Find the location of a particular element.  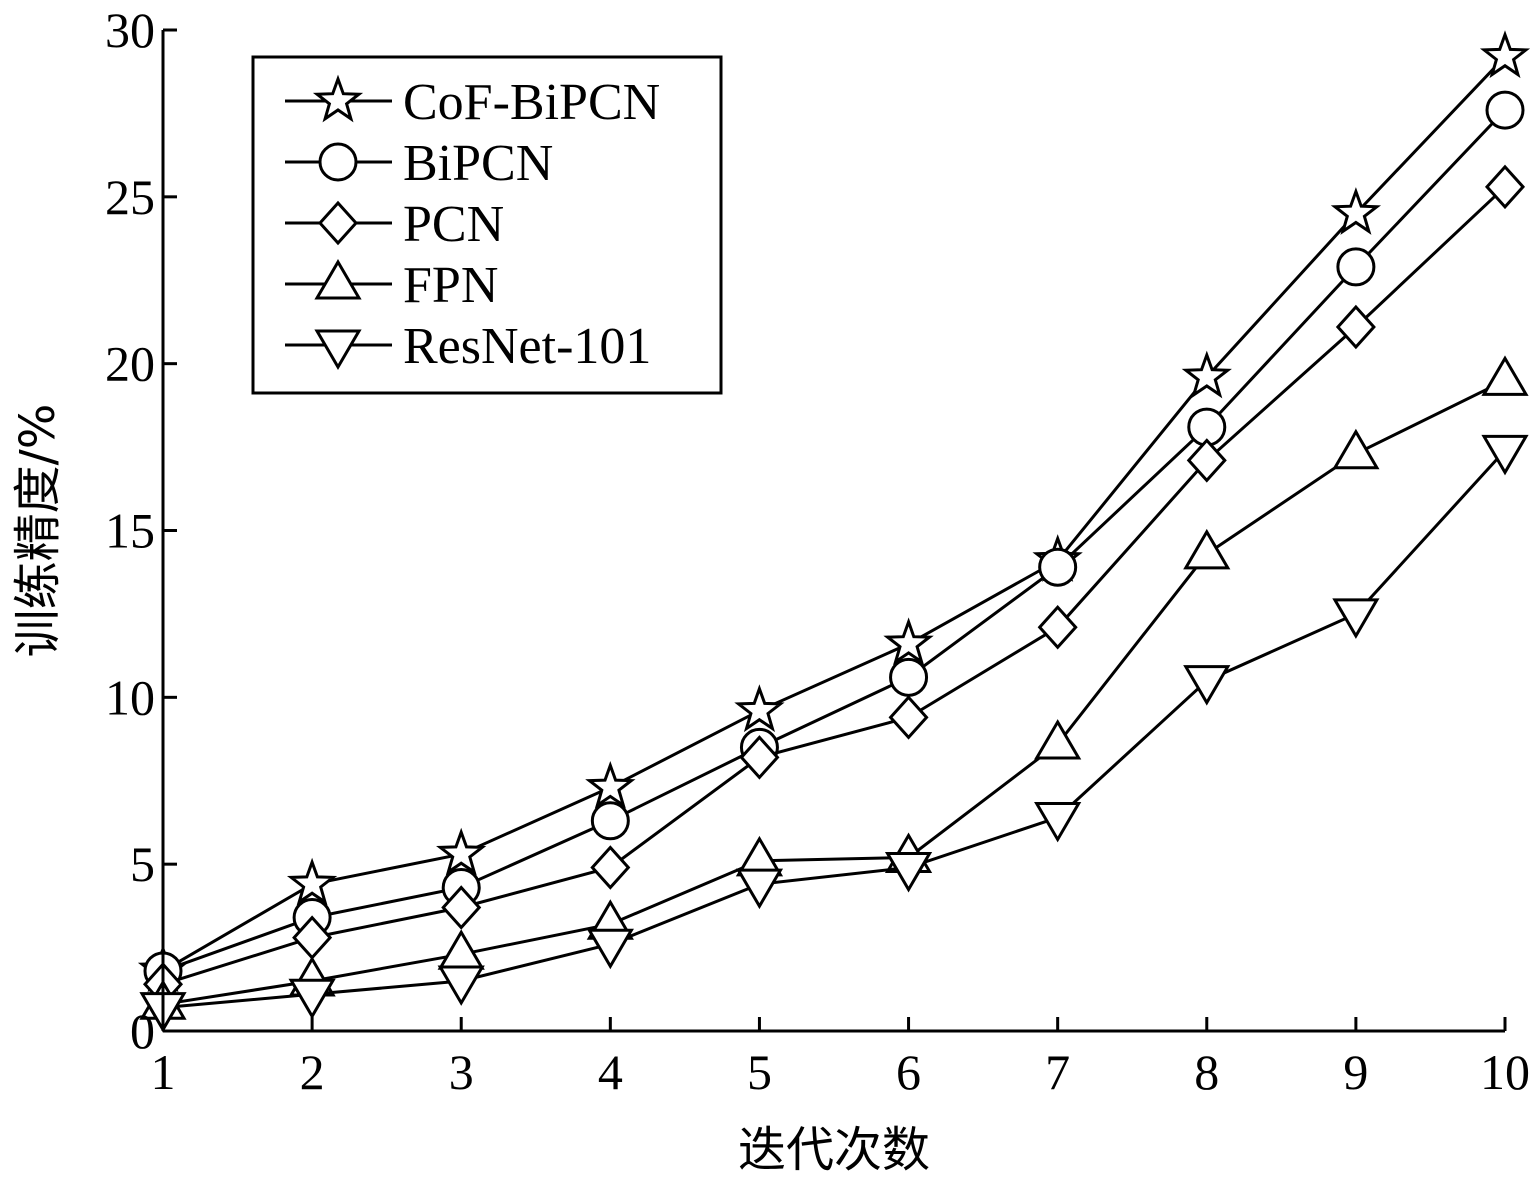

x-tick-label: 4 is located at coordinates (610, 1072).